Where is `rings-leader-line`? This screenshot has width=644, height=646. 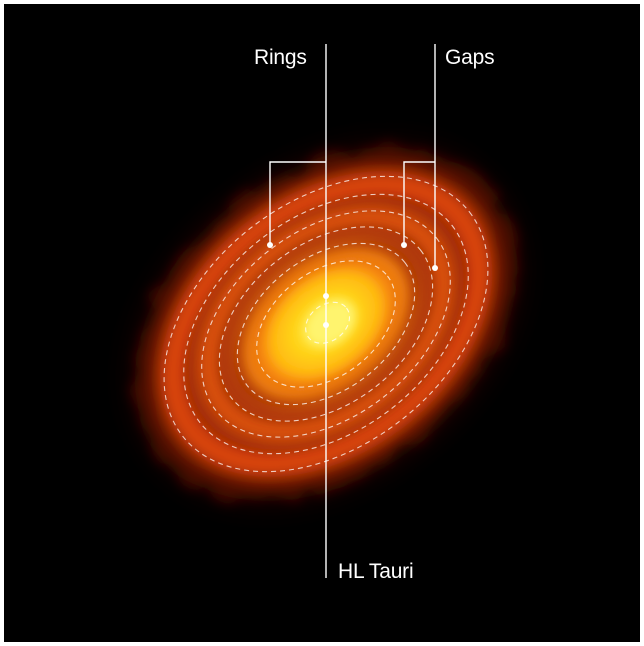
rings-leader-line is located at coordinates (297, 203).